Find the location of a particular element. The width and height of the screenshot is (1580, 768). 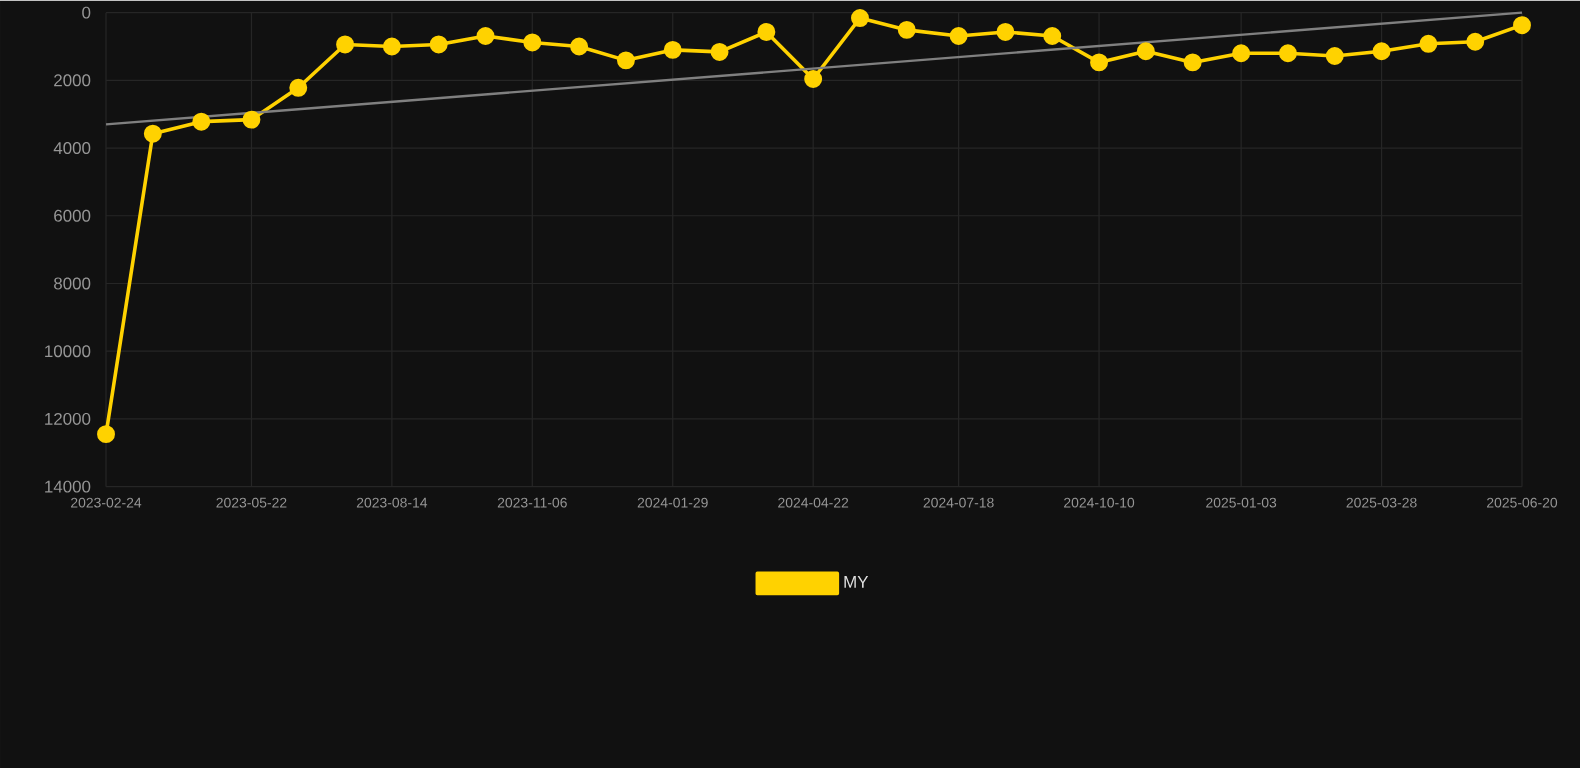

legend-label: MY is located at coordinates (856, 581).